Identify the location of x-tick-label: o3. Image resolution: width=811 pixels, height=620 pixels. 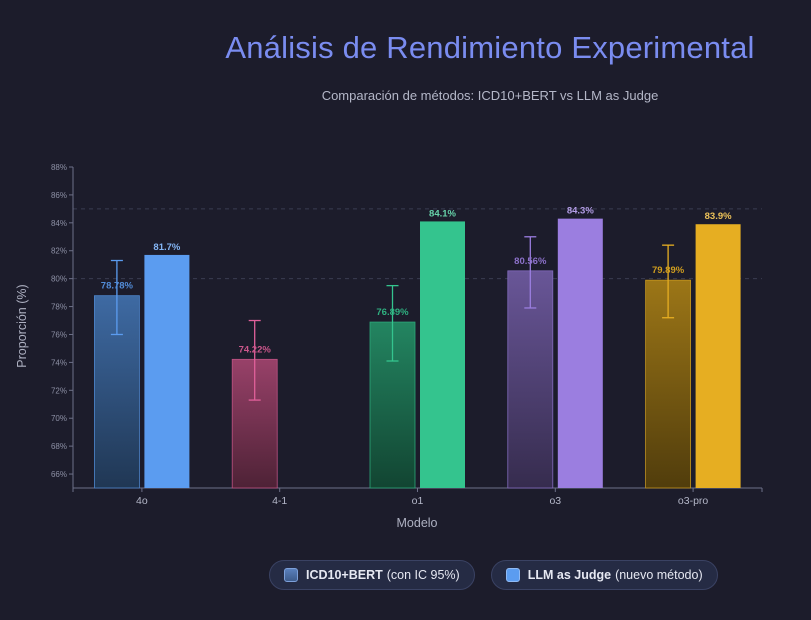
(555, 501).